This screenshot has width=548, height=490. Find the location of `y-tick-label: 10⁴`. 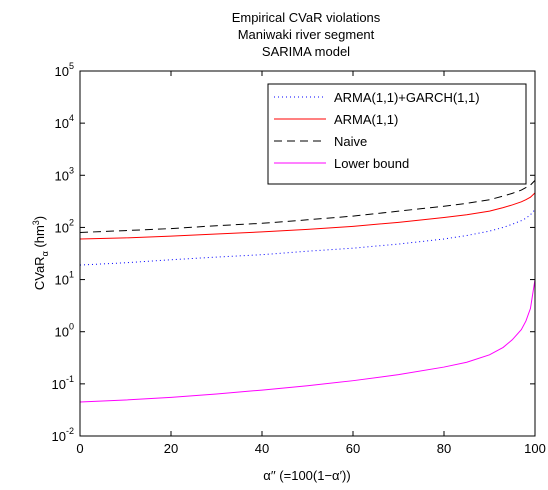

y-tick-label: 10⁴ is located at coordinates (64, 122).